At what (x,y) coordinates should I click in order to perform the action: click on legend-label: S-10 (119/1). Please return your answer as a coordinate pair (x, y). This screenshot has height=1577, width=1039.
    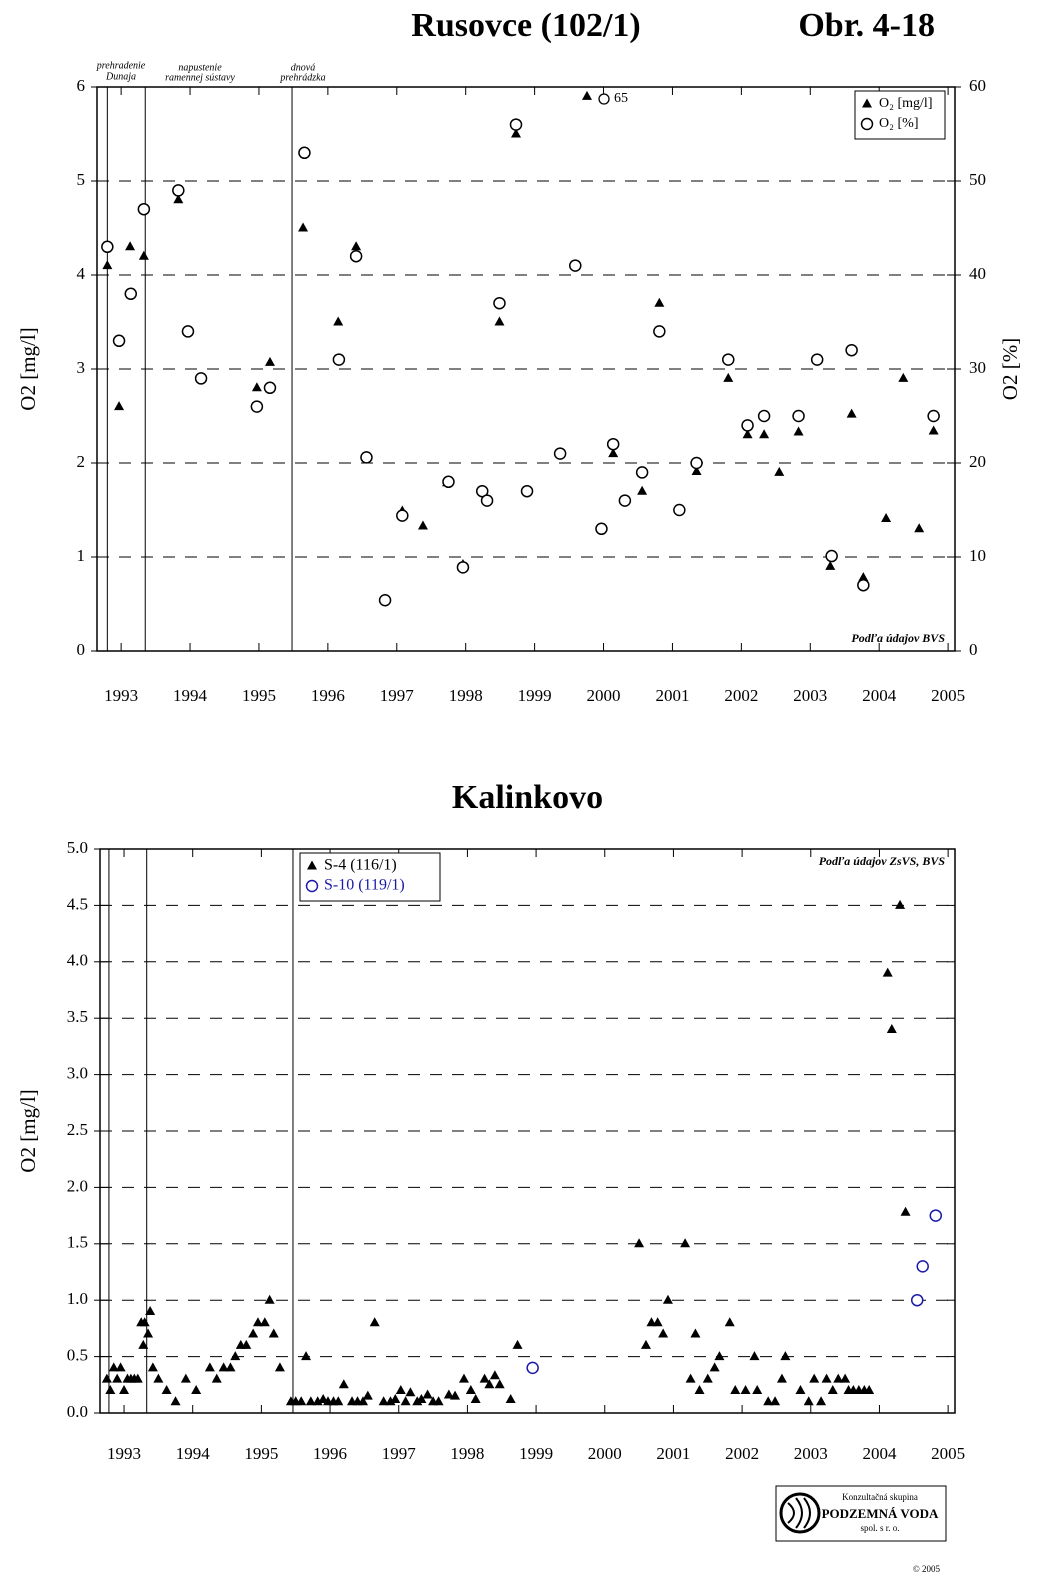
    Looking at the image, I should click on (364, 885).